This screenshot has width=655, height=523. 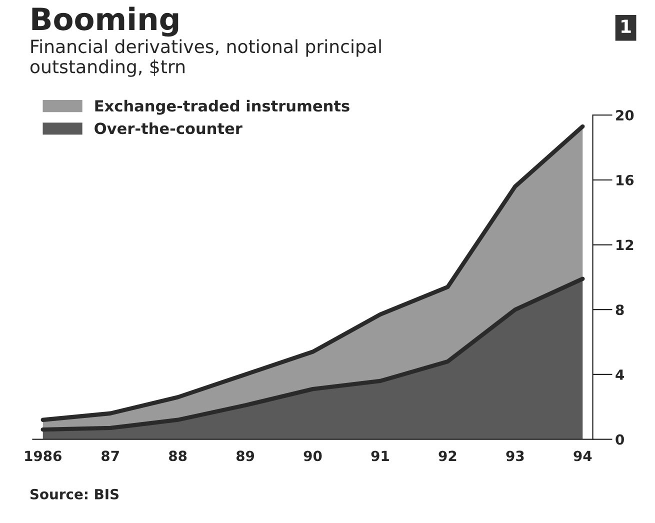 I want to click on y-tick-label: 4, so click(x=620, y=375).